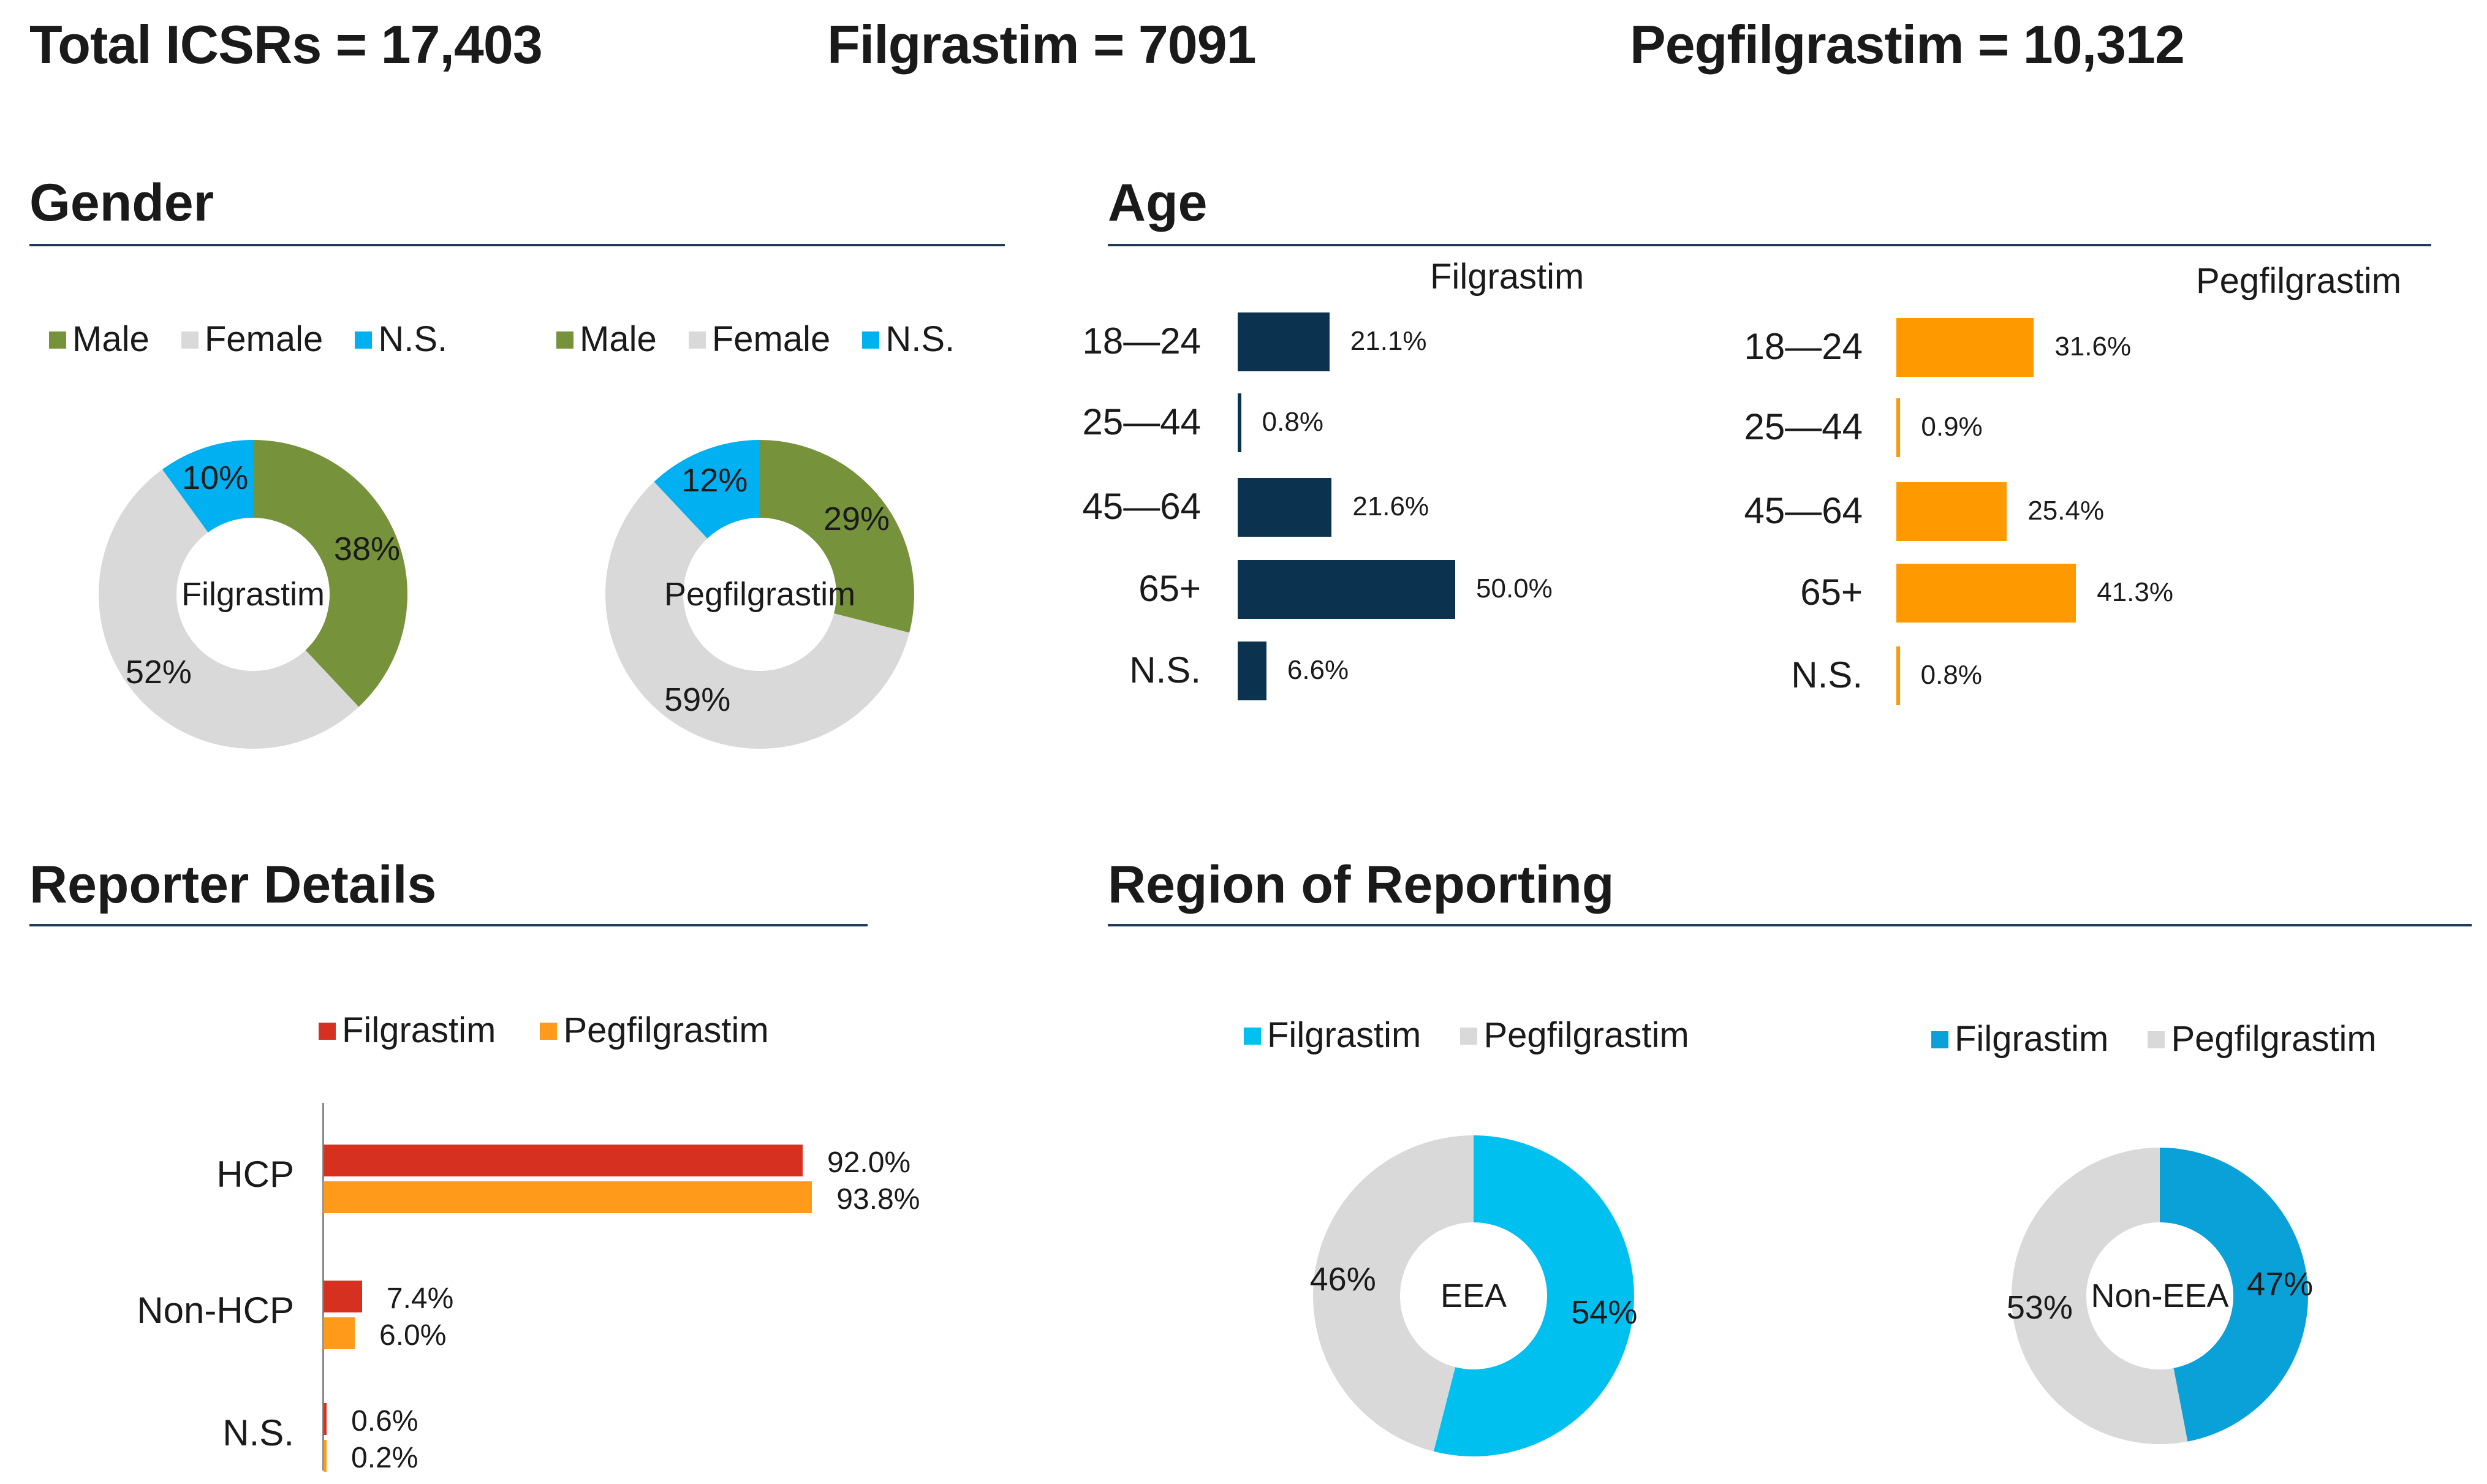  I want to click on age-value-label: 31.6%, so click(2093, 346).